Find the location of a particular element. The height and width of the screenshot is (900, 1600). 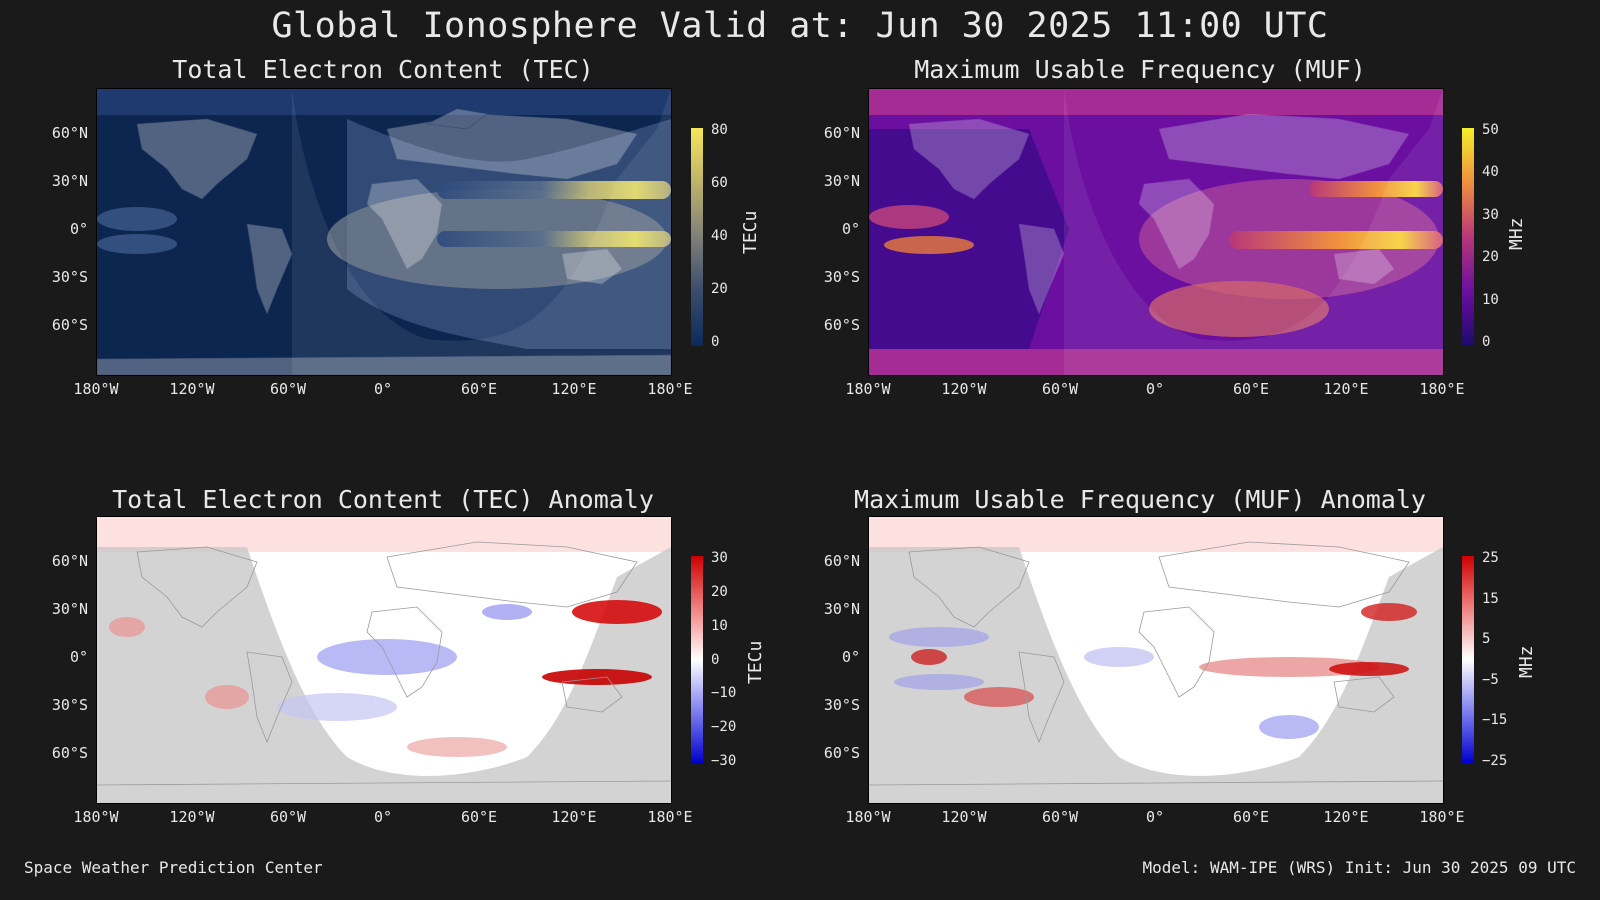

map-tec-anomaly is located at coordinates (384, 660).